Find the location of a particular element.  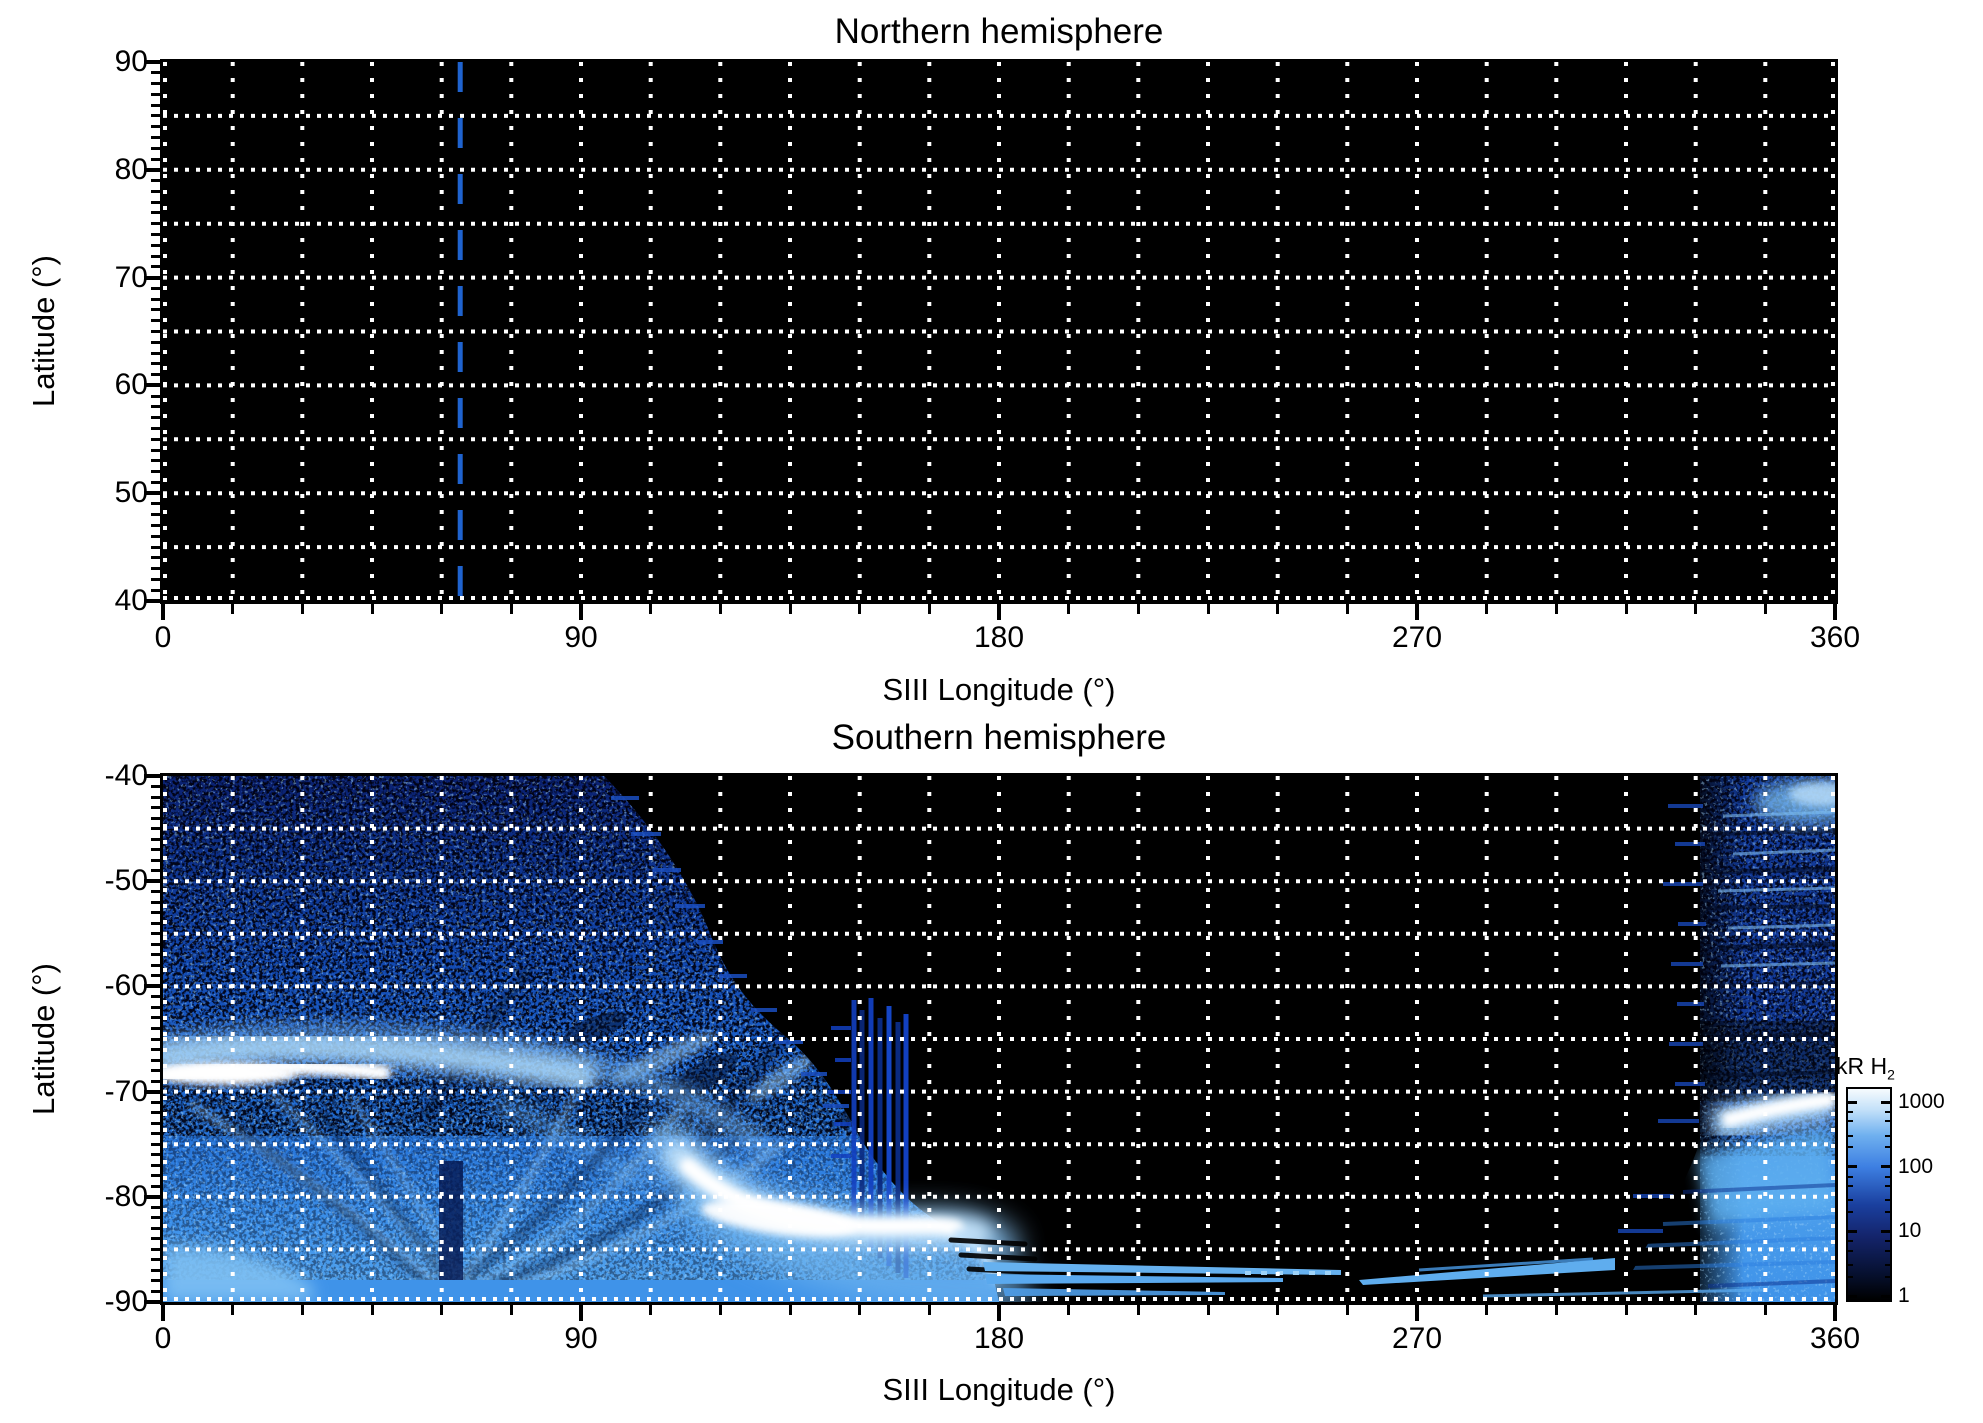

colorbar-tick-label: 1000 is located at coordinates (1921, 1101).